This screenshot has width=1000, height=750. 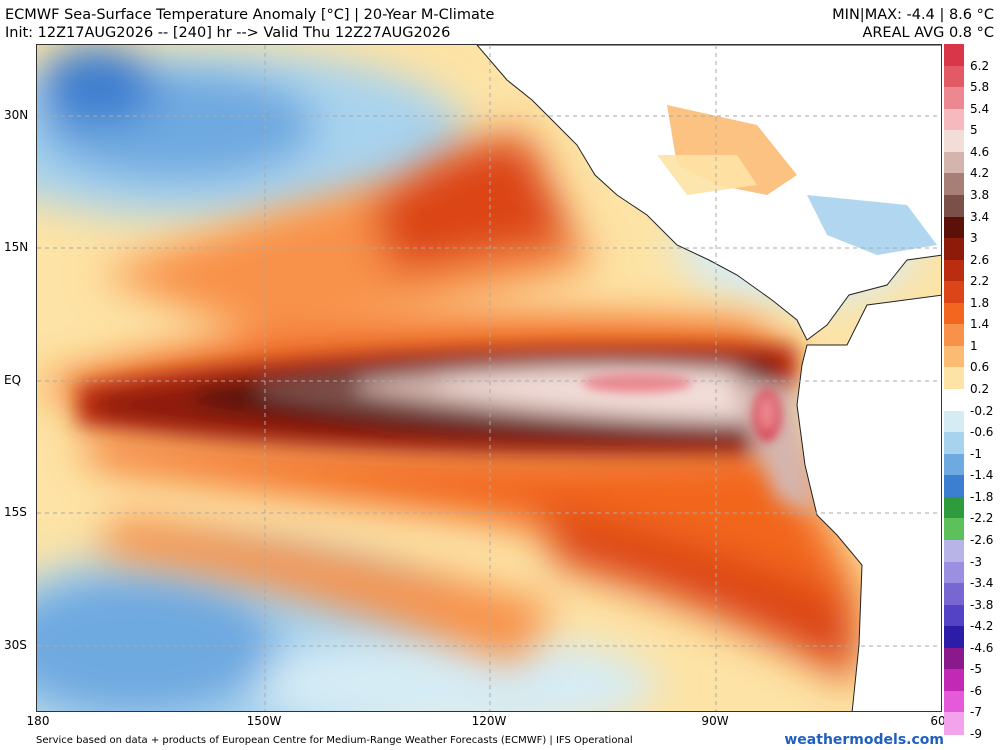 What do you see at coordinates (980, 216) in the screenshot?
I see `color-scale-label: 3.4` at bounding box center [980, 216].